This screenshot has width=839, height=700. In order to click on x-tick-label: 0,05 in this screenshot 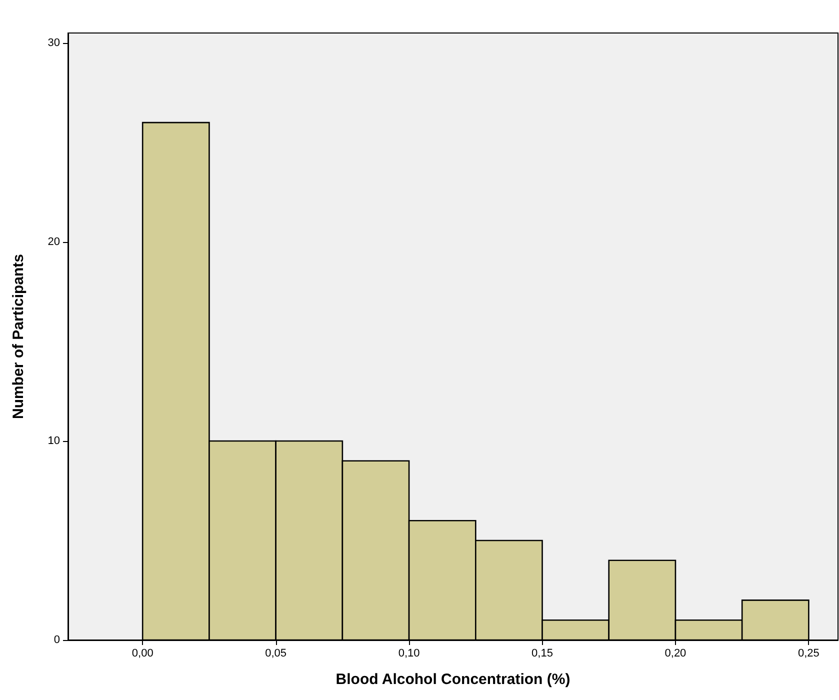, I will do `click(276, 654)`.